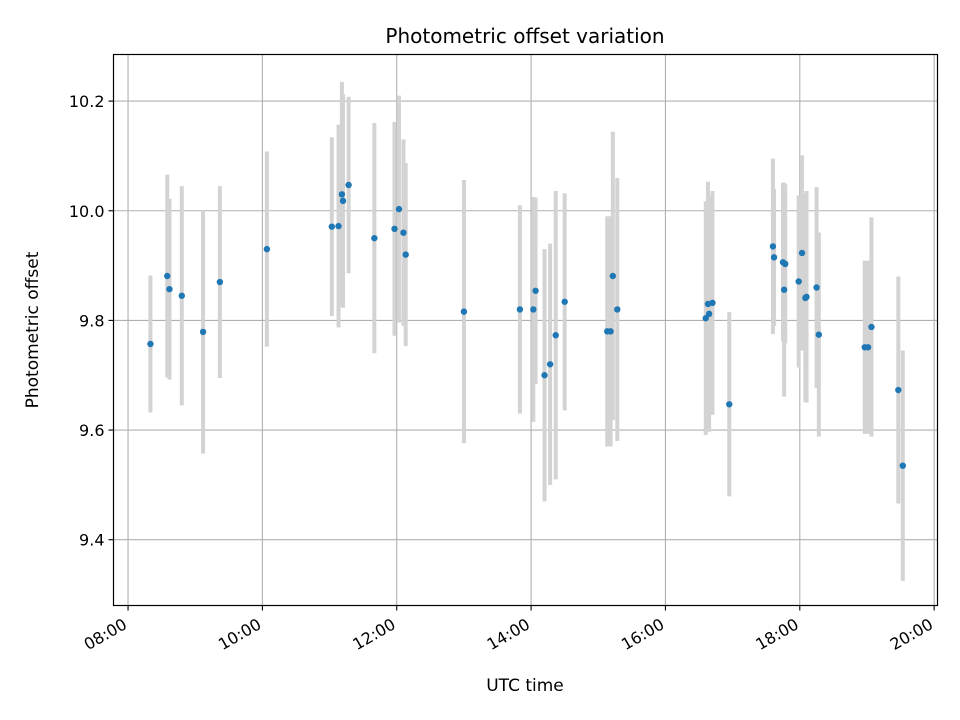  I want to click on y-tick-label: 10.0, so click(87, 211).